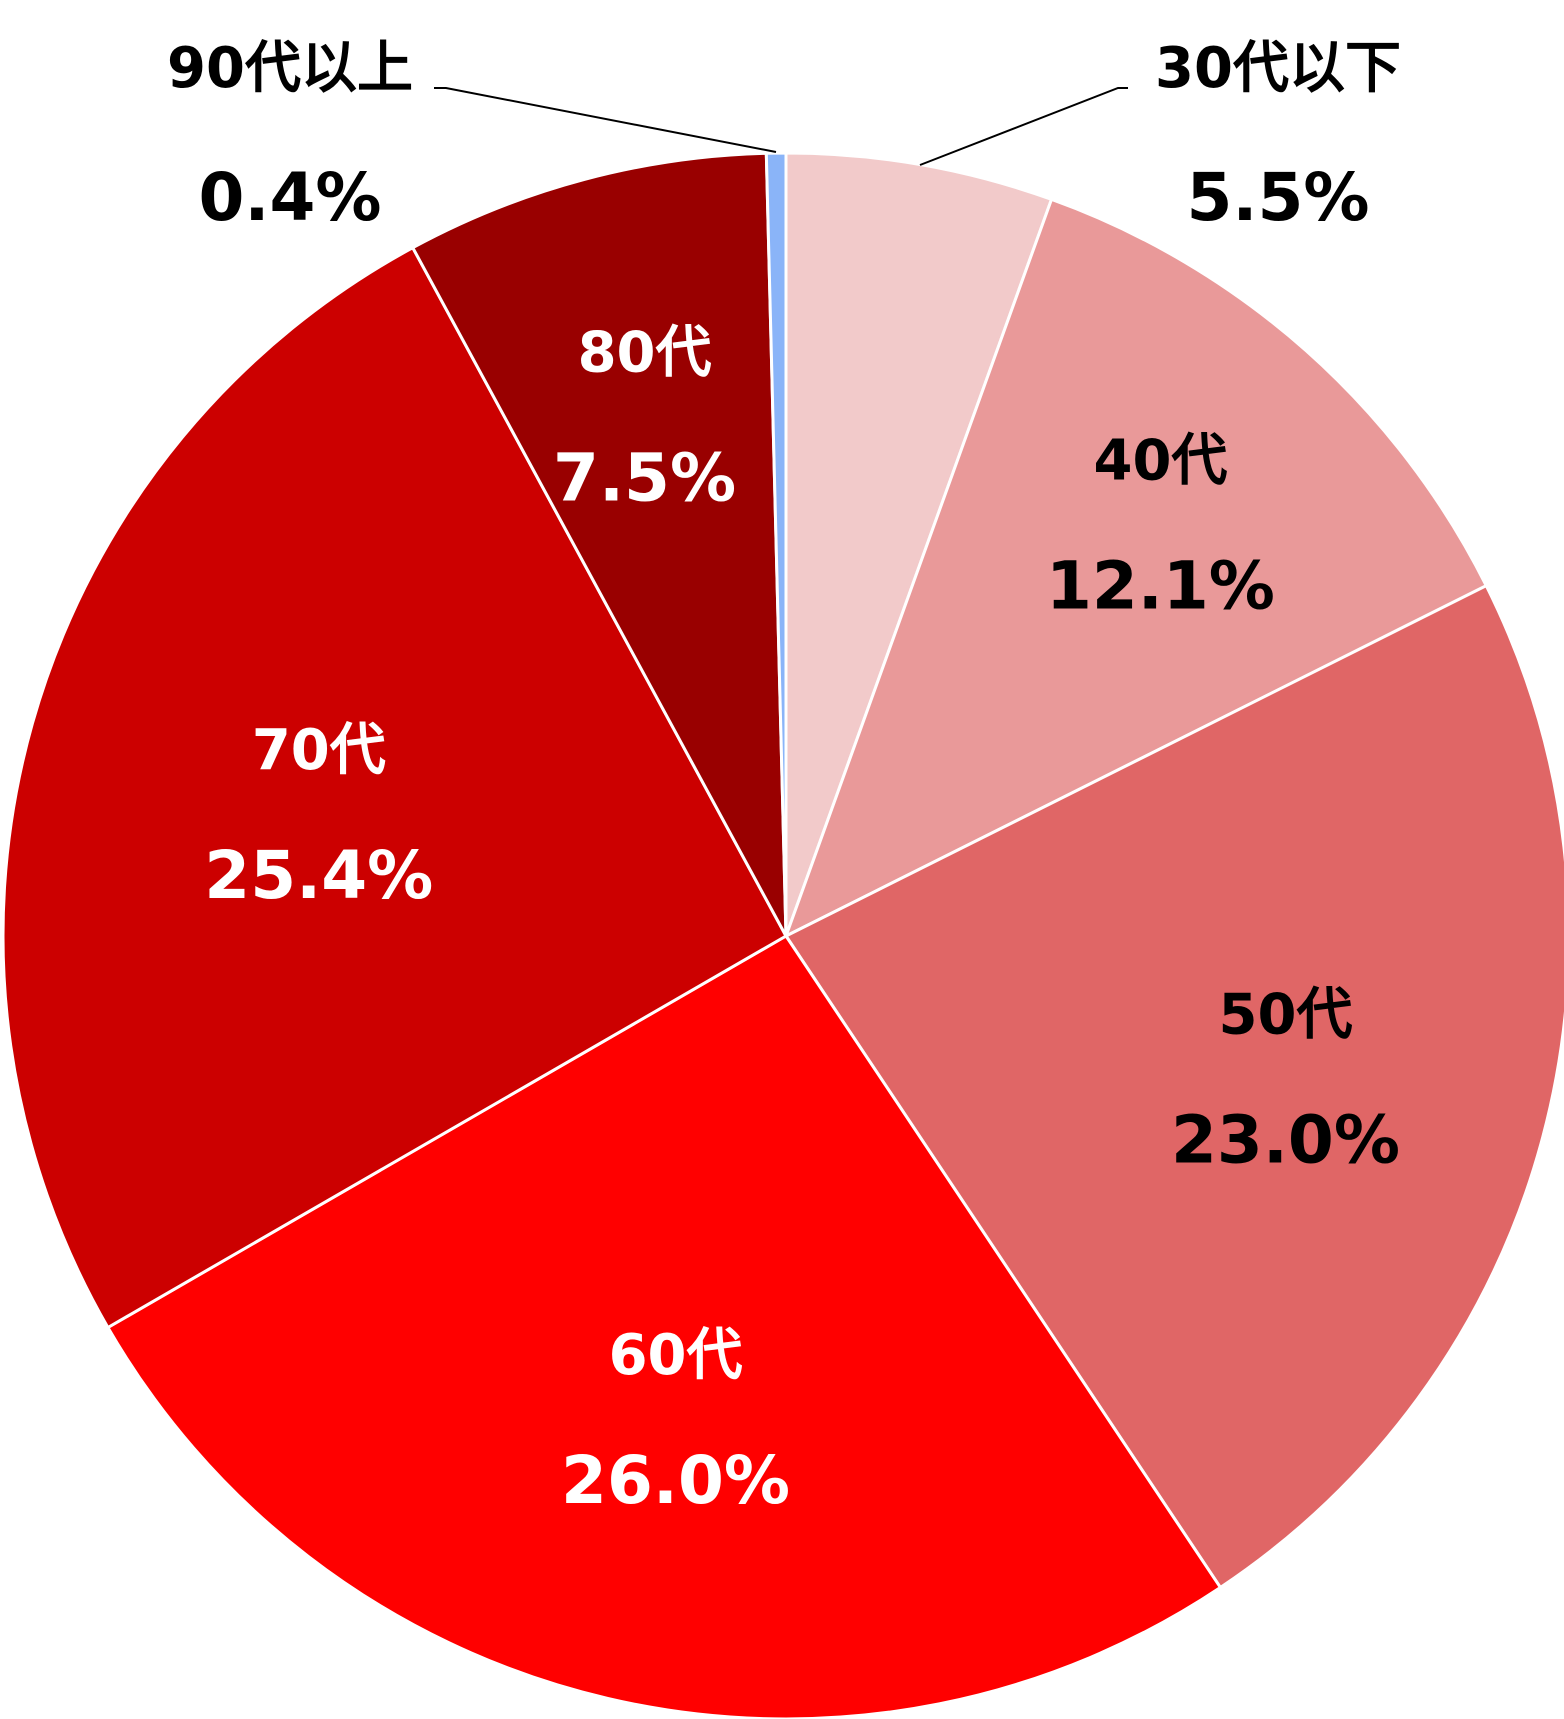  Describe the element at coordinates (645, 353) in the screenshot. I see `slice-category-label: 80代` at that location.